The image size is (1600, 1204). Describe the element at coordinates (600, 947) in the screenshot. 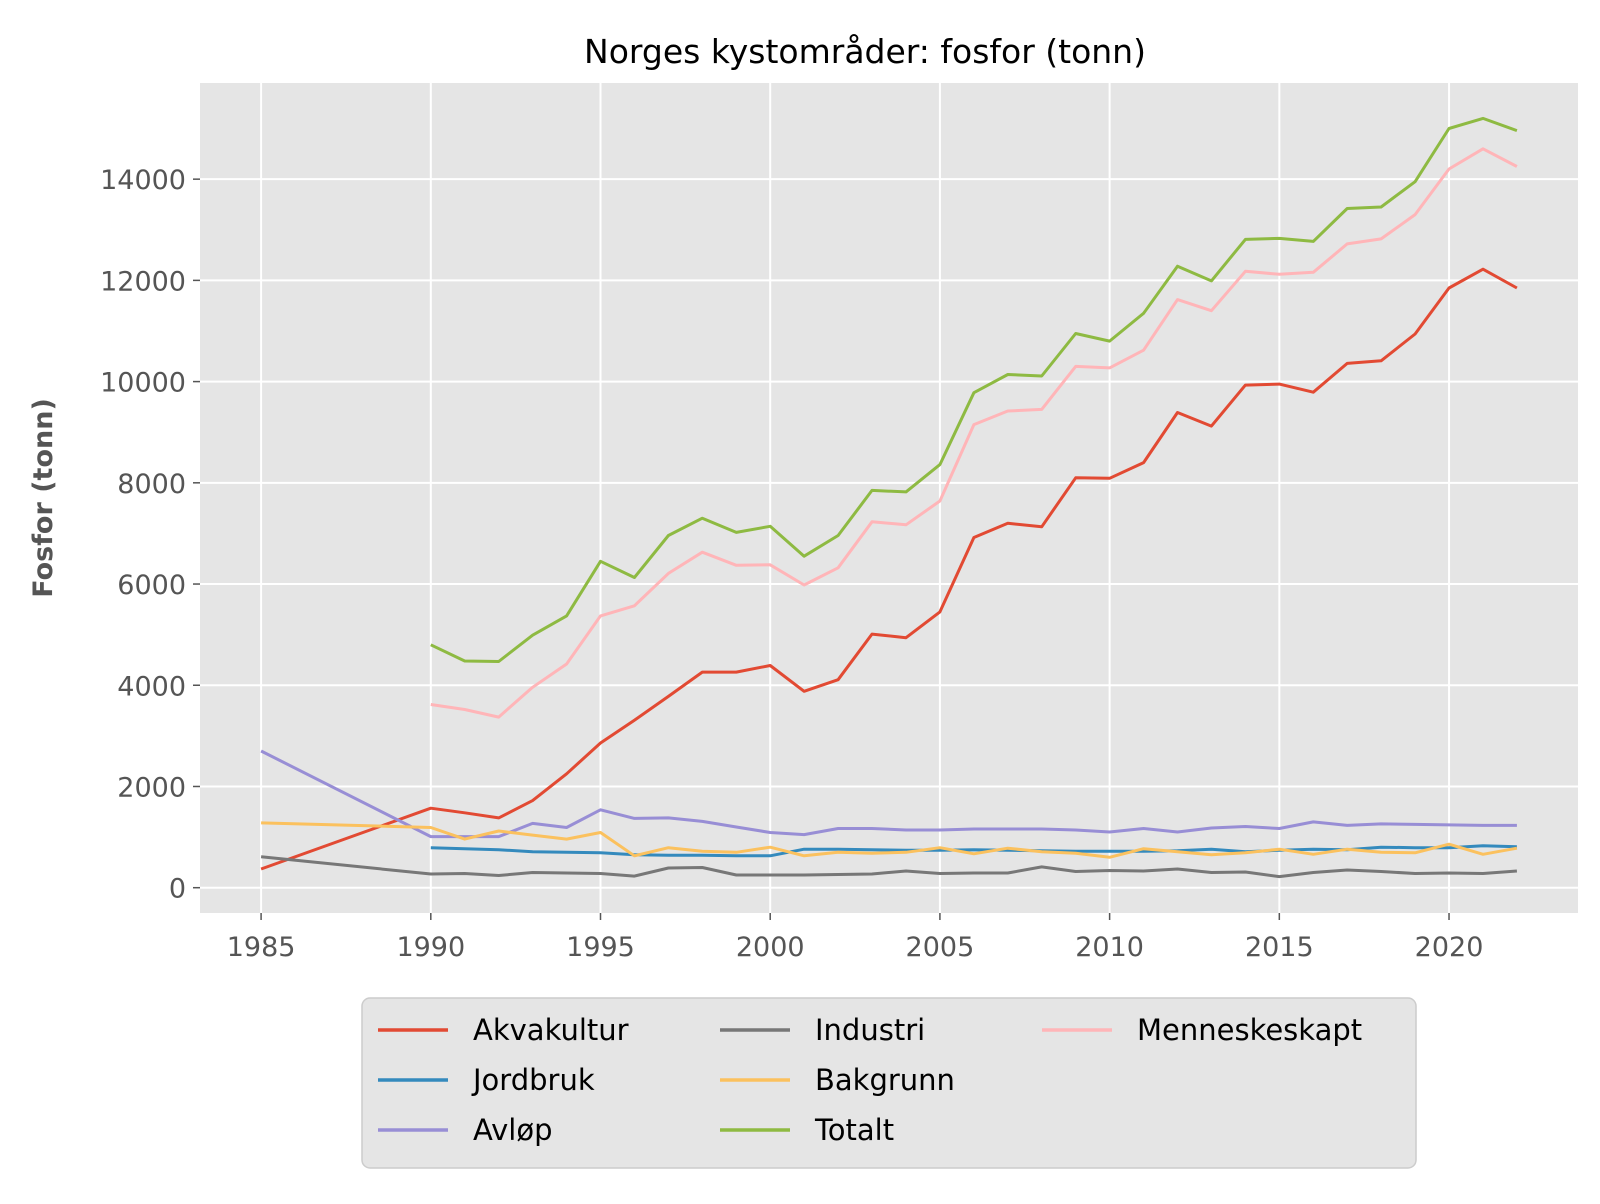

I see `x-tick-label: 1995` at that location.